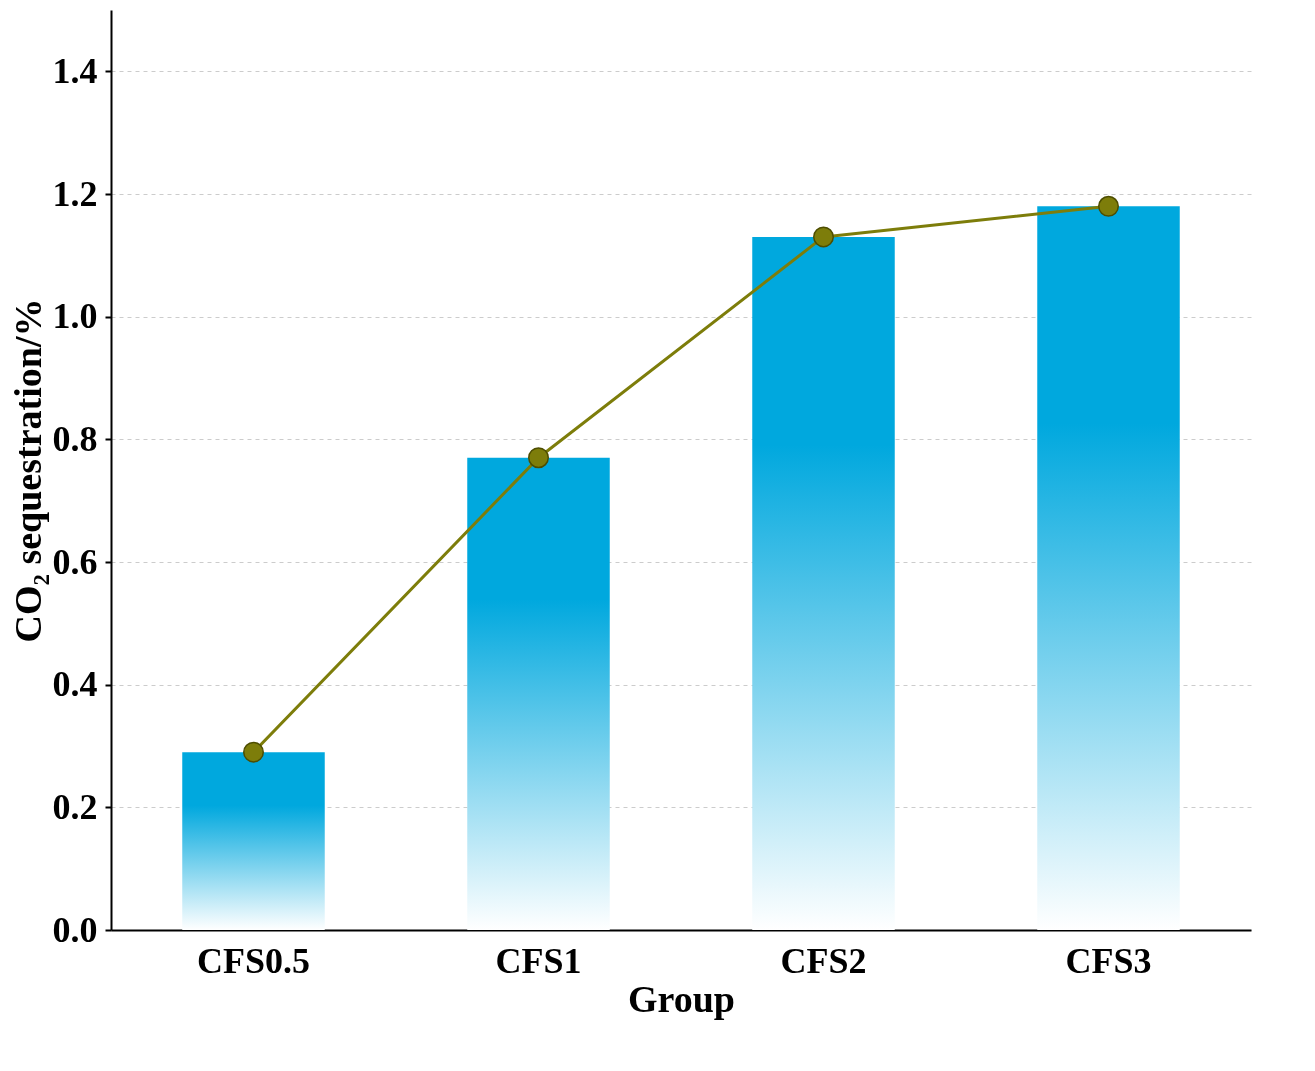  What do you see at coordinates (75, 316) in the screenshot?
I see `y-tick-label: 1.0` at bounding box center [75, 316].